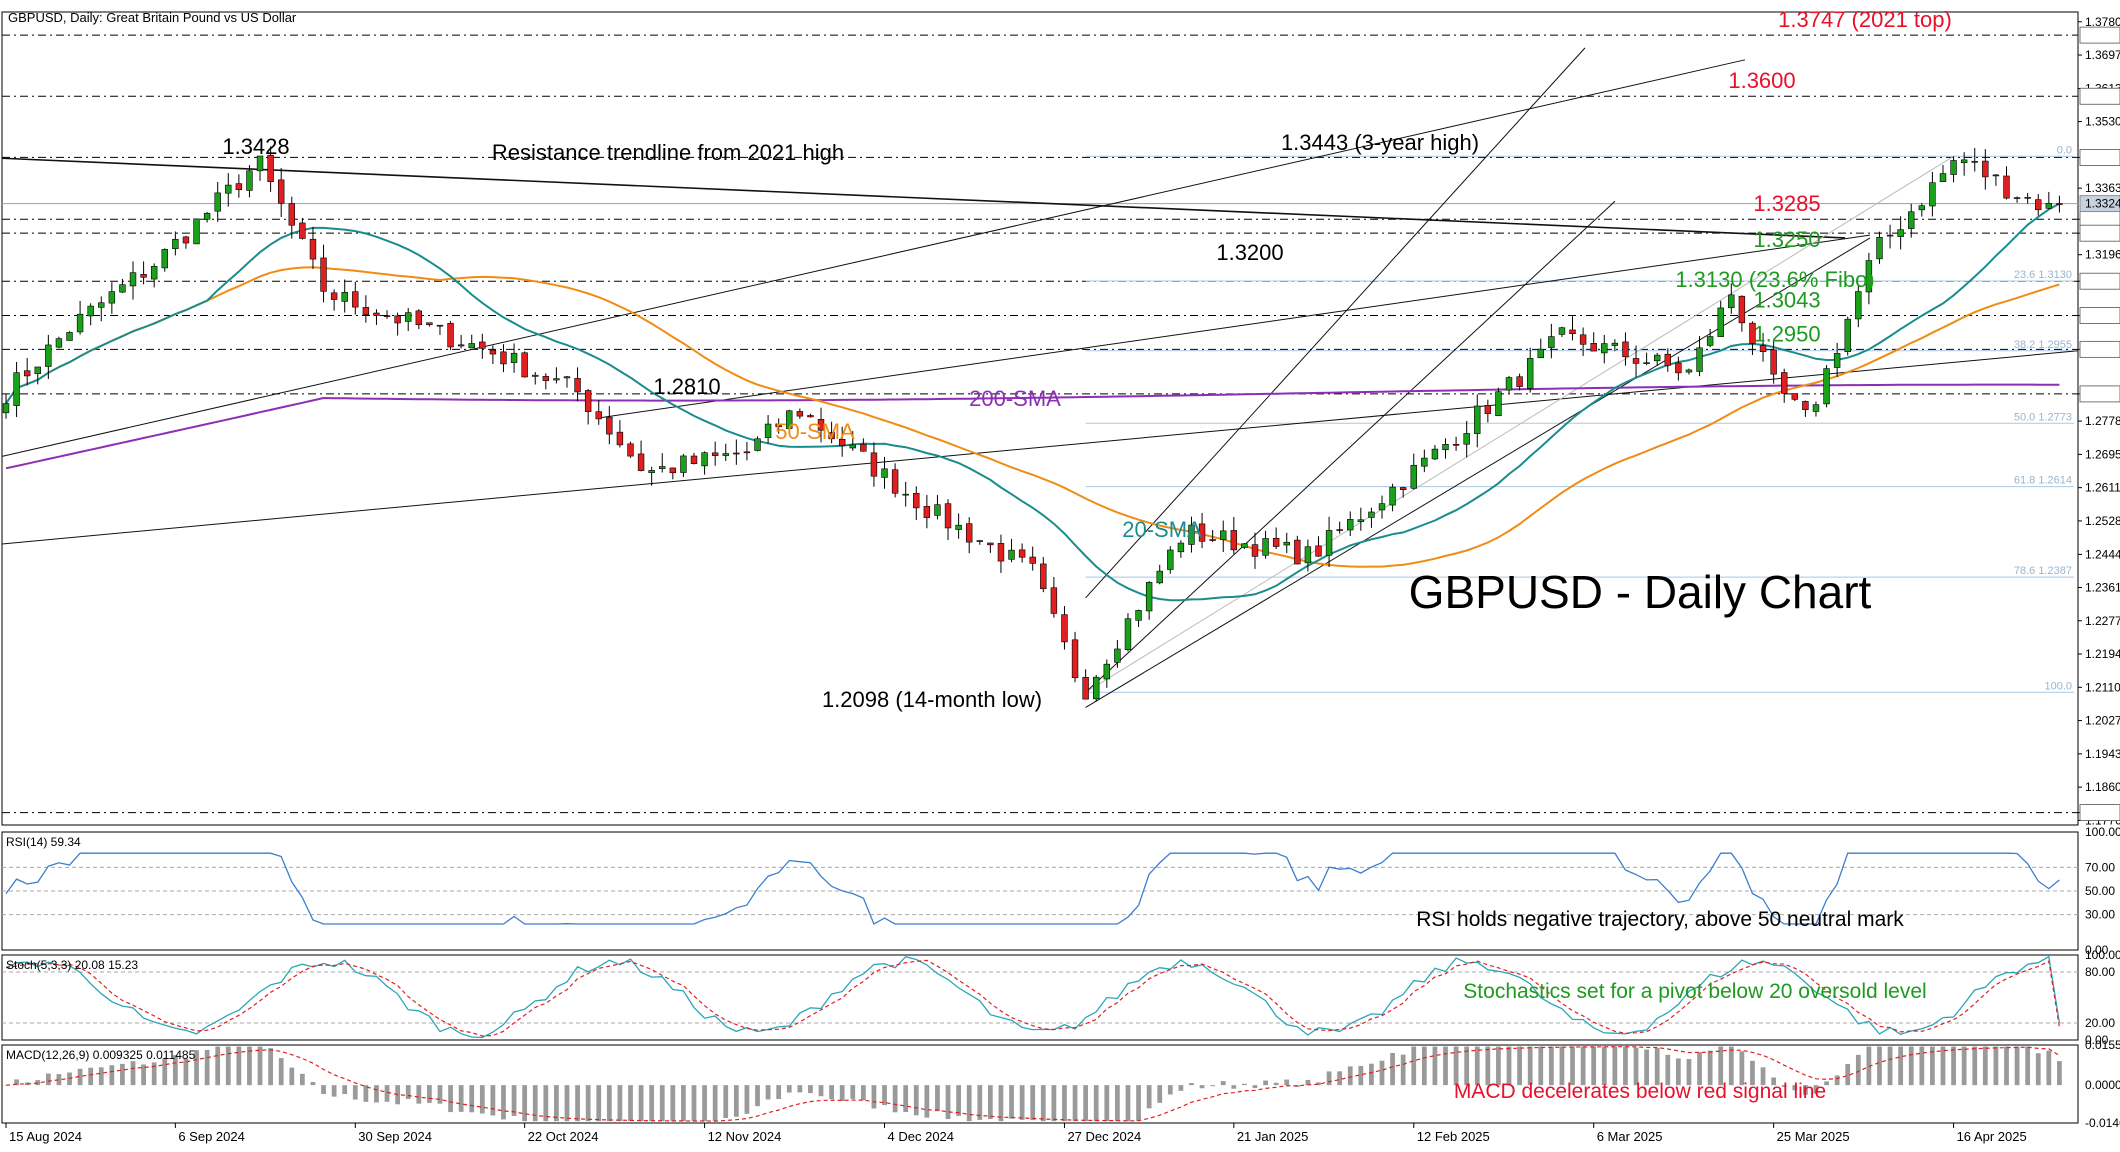  What do you see at coordinates (668, 152) in the screenshot?
I see `label-resistance-trendline: Resistance trendline from 2021 high` at bounding box center [668, 152].